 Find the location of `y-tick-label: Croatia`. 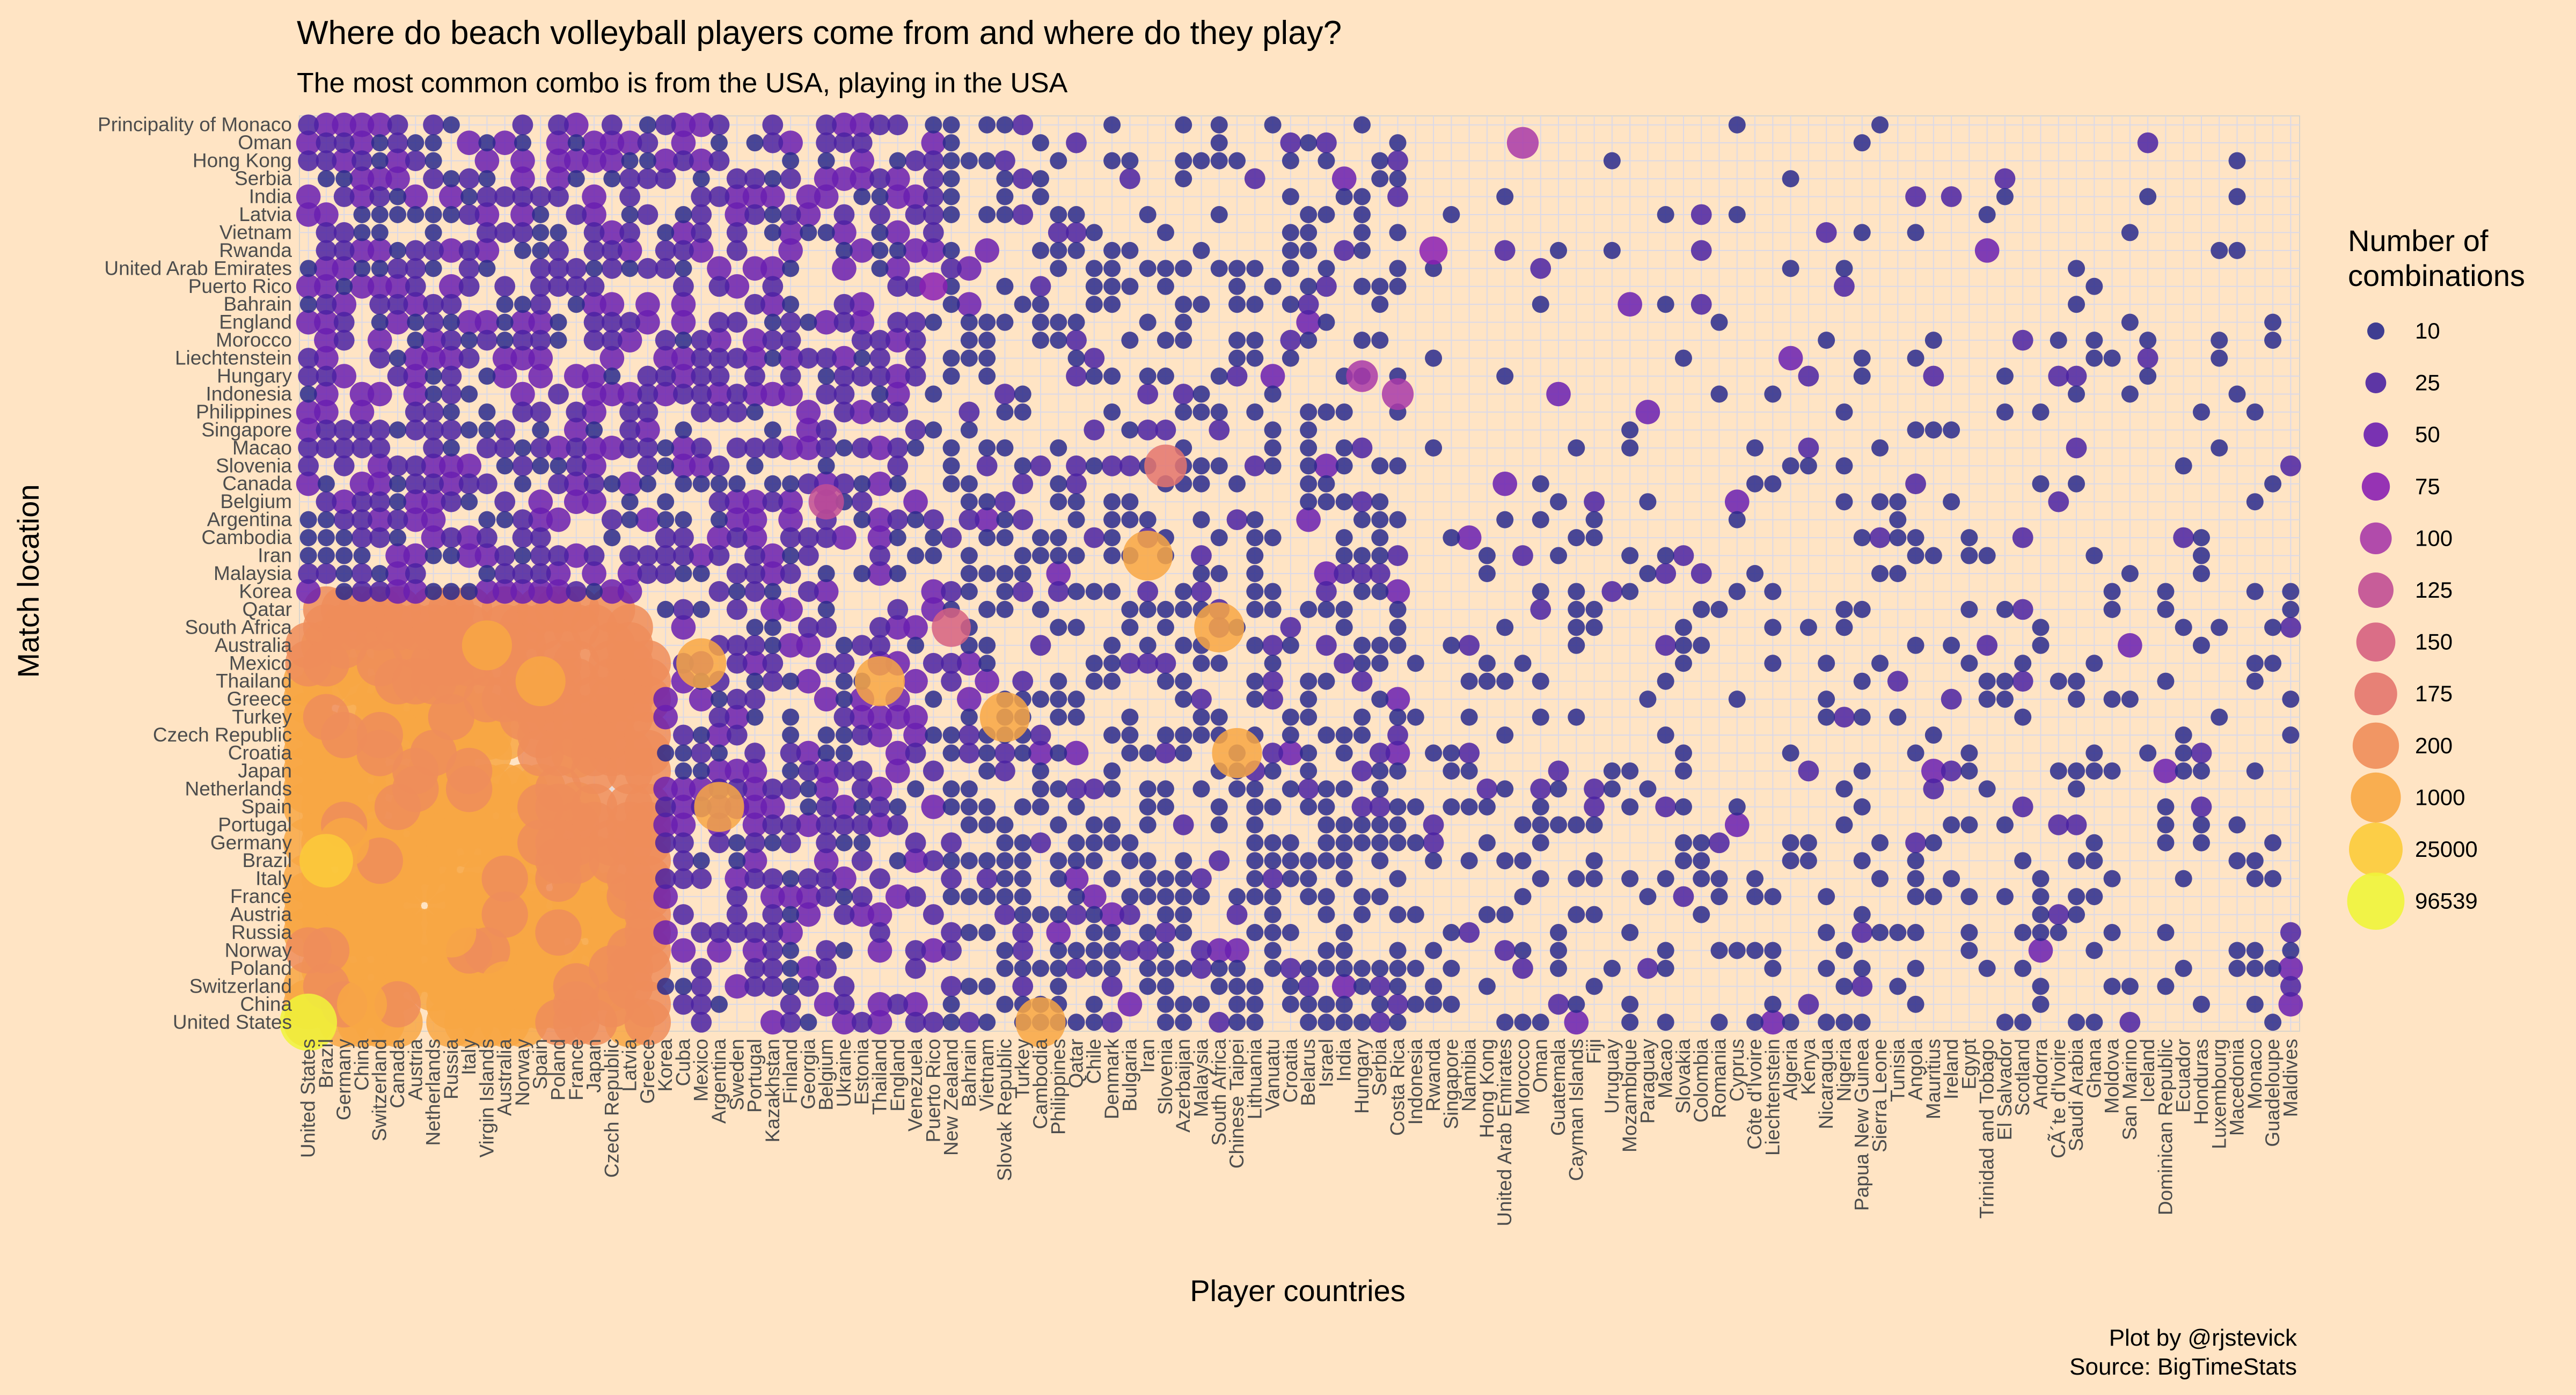

y-tick-label: Croatia is located at coordinates (260, 753).